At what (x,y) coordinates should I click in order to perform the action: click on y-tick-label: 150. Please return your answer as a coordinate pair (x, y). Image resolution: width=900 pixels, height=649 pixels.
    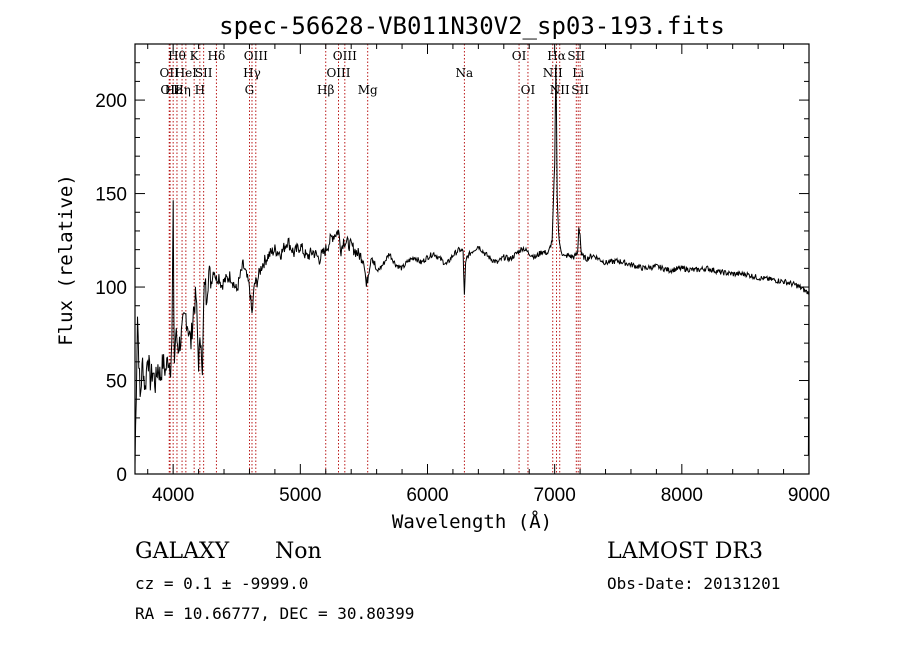
    Looking at the image, I should click on (111, 195).